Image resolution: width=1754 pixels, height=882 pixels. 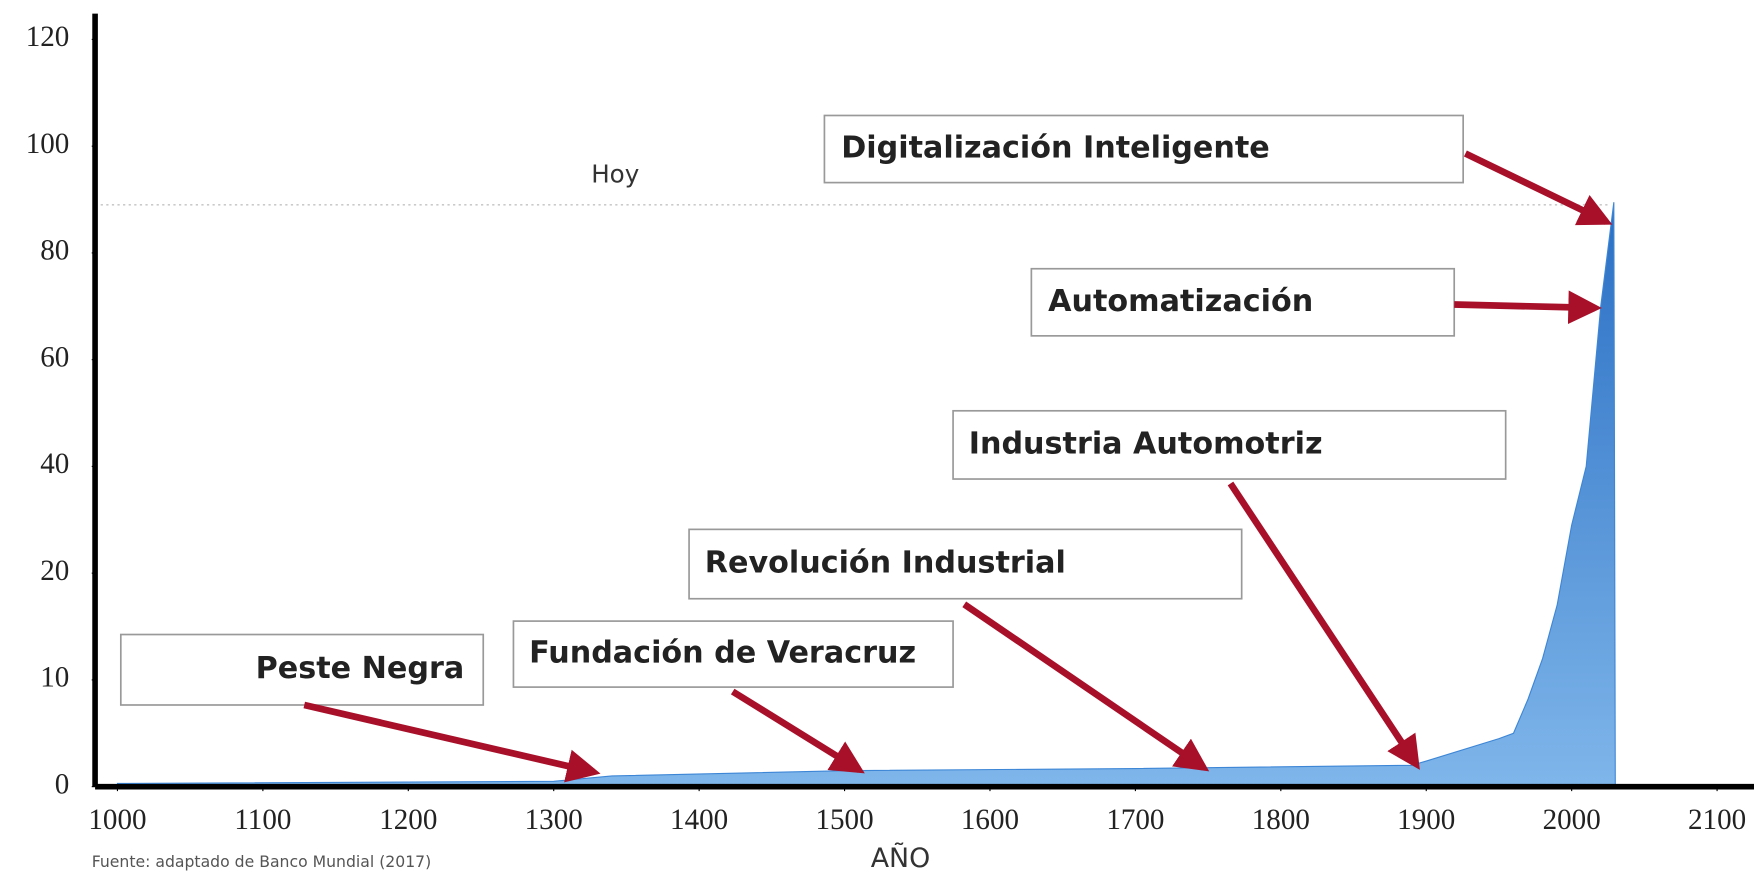 I want to click on x-tick-label: 2000, so click(x=1572, y=820).